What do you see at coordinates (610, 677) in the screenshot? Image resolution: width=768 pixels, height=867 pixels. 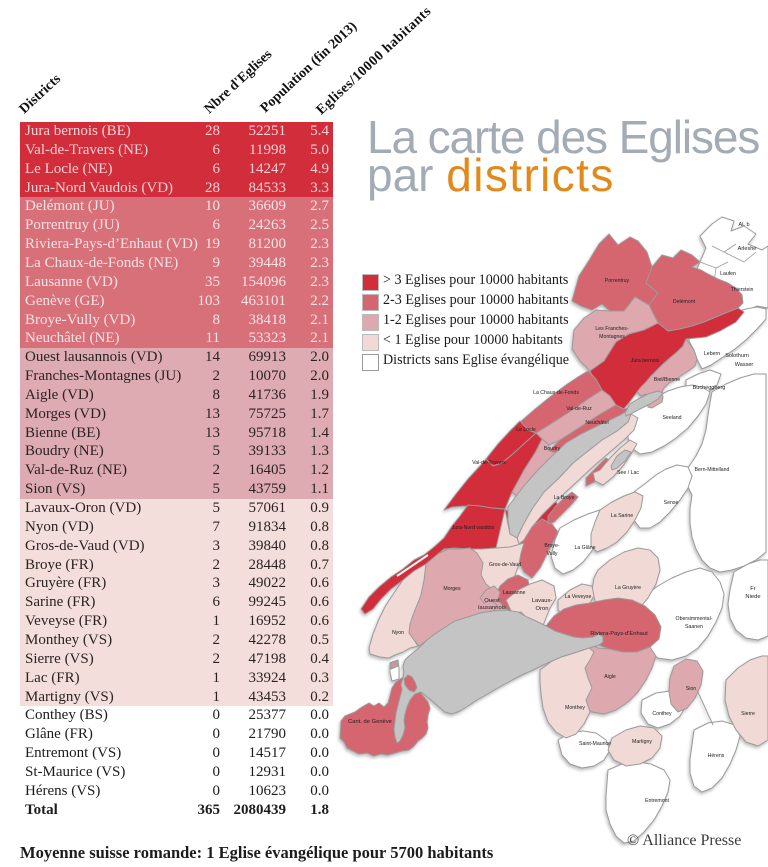 I see `svg-text: Aigle` at bounding box center [610, 677].